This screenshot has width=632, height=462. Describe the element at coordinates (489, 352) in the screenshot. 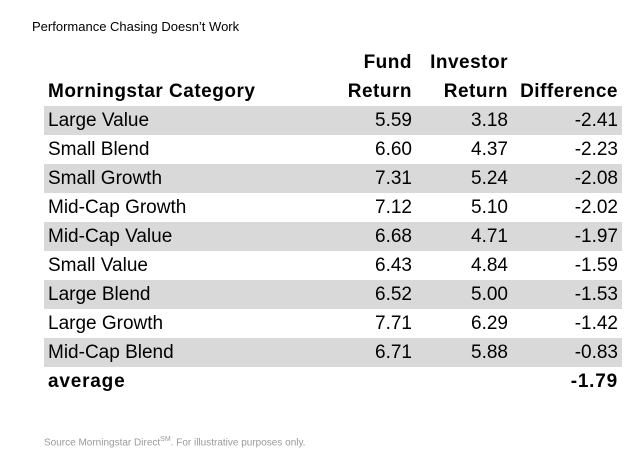

I see `investor-return-cell: 5.88` at that location.